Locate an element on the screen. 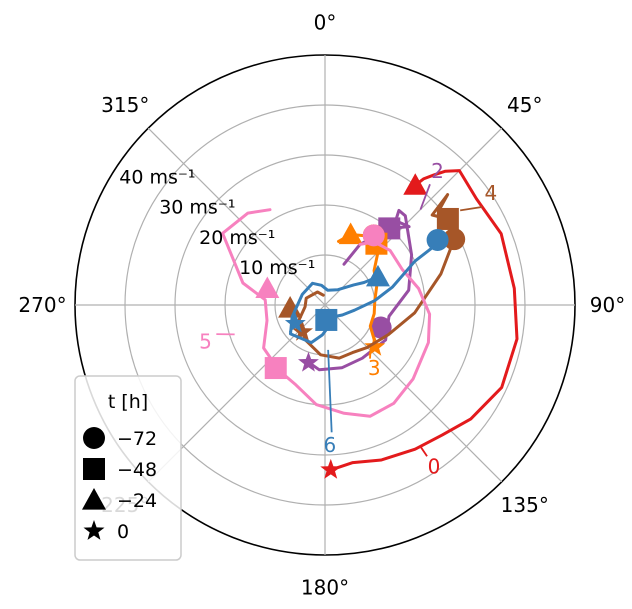 This screenshot has height=609, width=632. series-4: 4 is located at coordinates (387, 270).